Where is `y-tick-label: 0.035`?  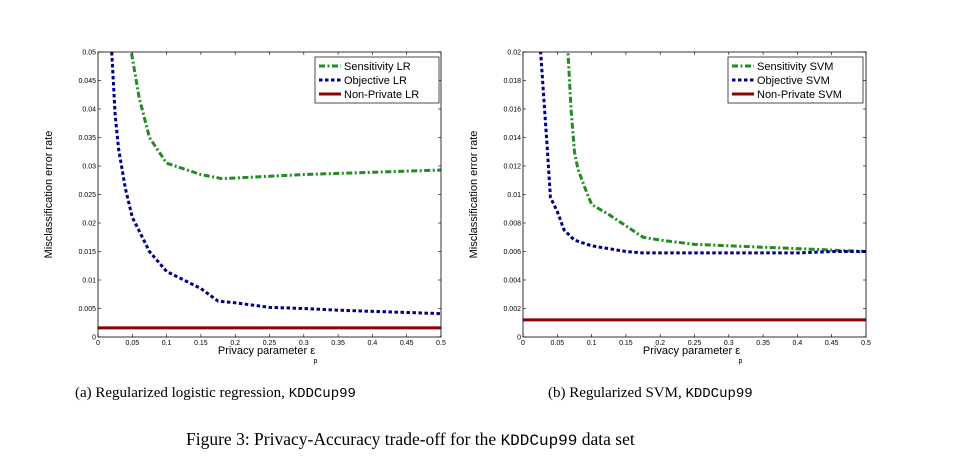
y-tick-label: 0.035 is located at coordinates (87, 138).